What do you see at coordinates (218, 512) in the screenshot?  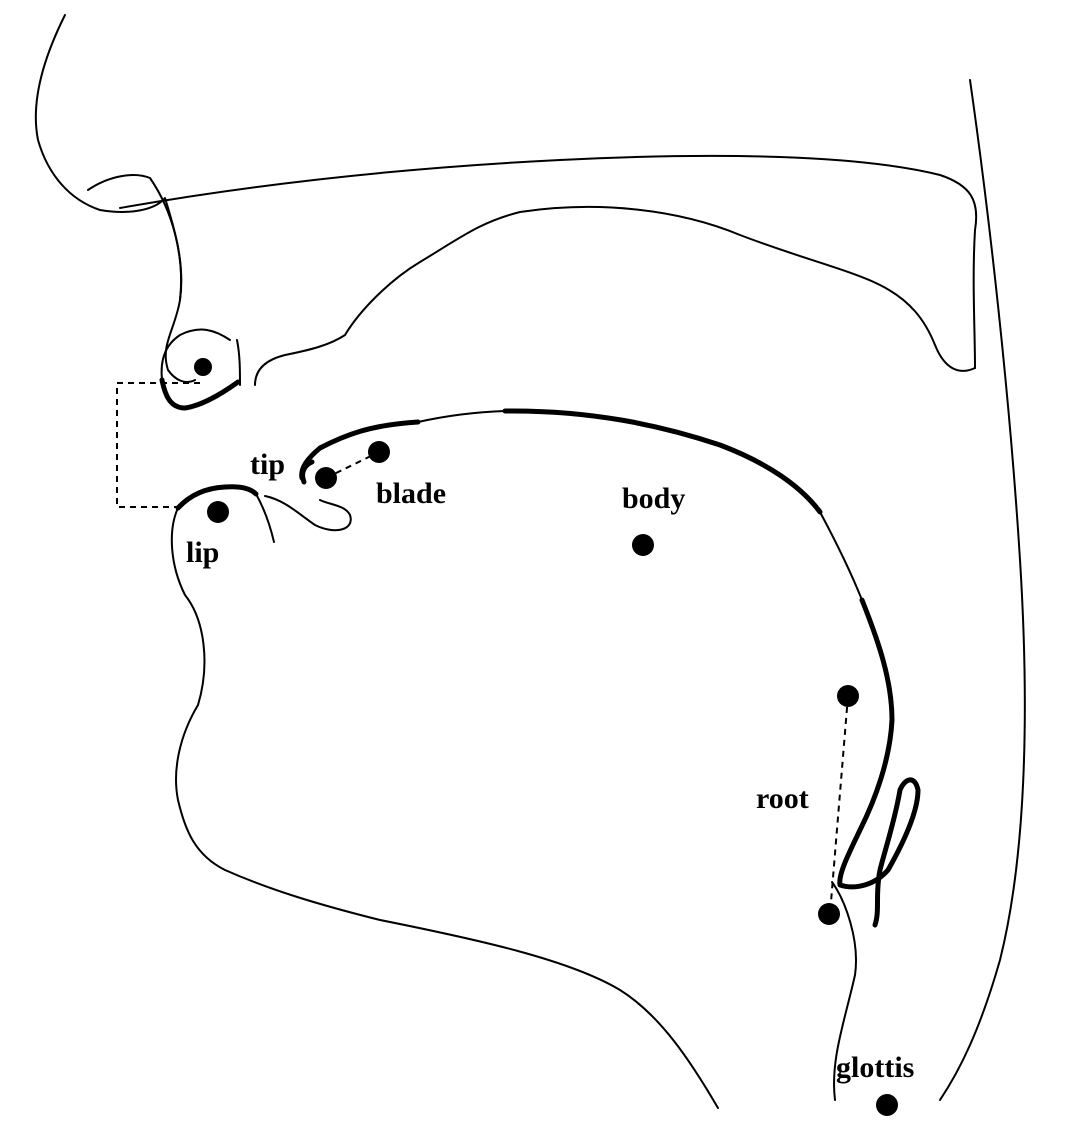 I see `lip-point` at bounding box center [218, 512].